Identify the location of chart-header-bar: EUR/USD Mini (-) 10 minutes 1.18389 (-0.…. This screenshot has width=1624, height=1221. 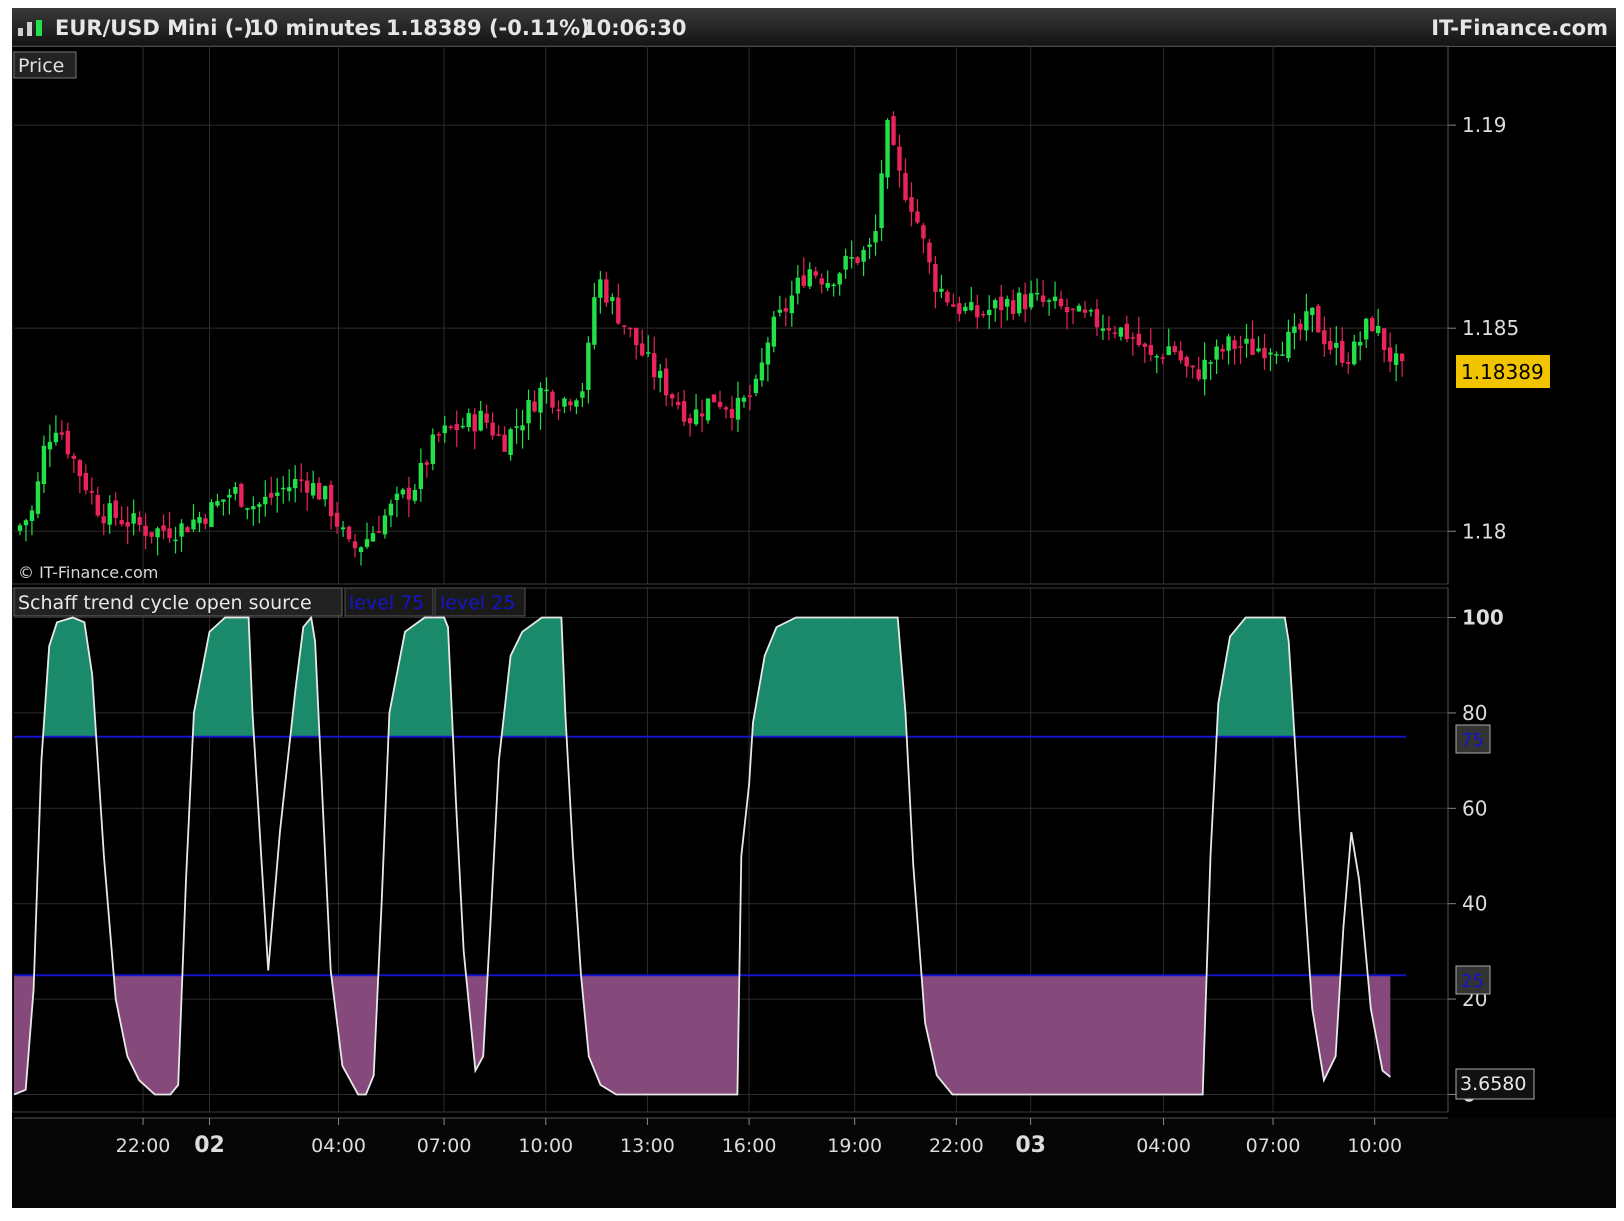
(814, 27).